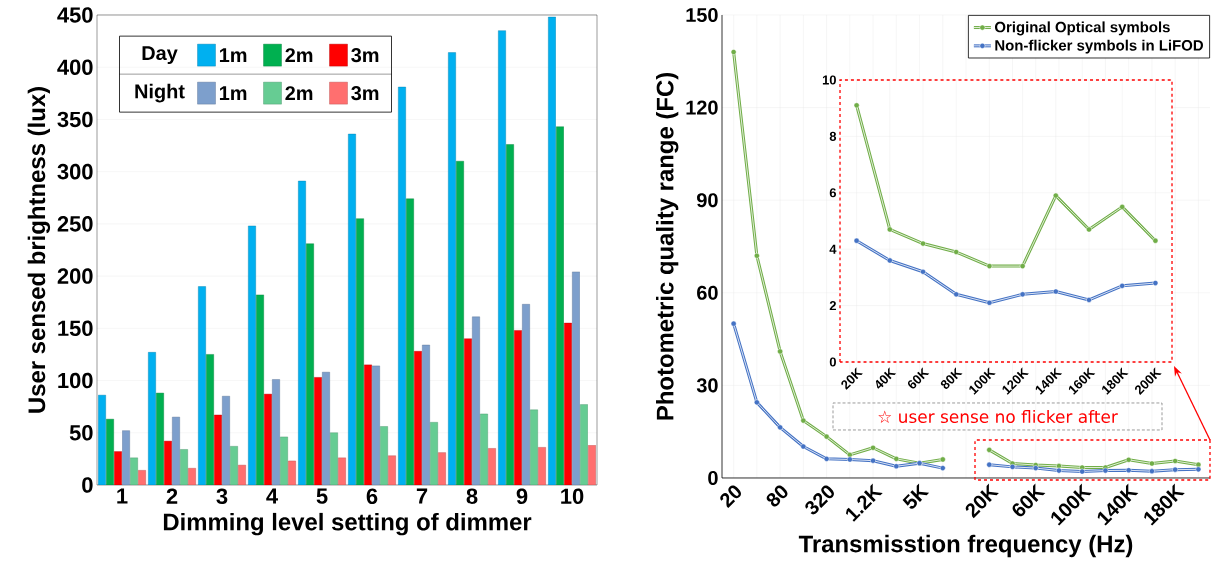 Image resolution: width=1225 pixels, height=579 pixels. Describe the element at coordinates (707, 200) in the screenshot. I see `y-tick-label: 90` at that location.